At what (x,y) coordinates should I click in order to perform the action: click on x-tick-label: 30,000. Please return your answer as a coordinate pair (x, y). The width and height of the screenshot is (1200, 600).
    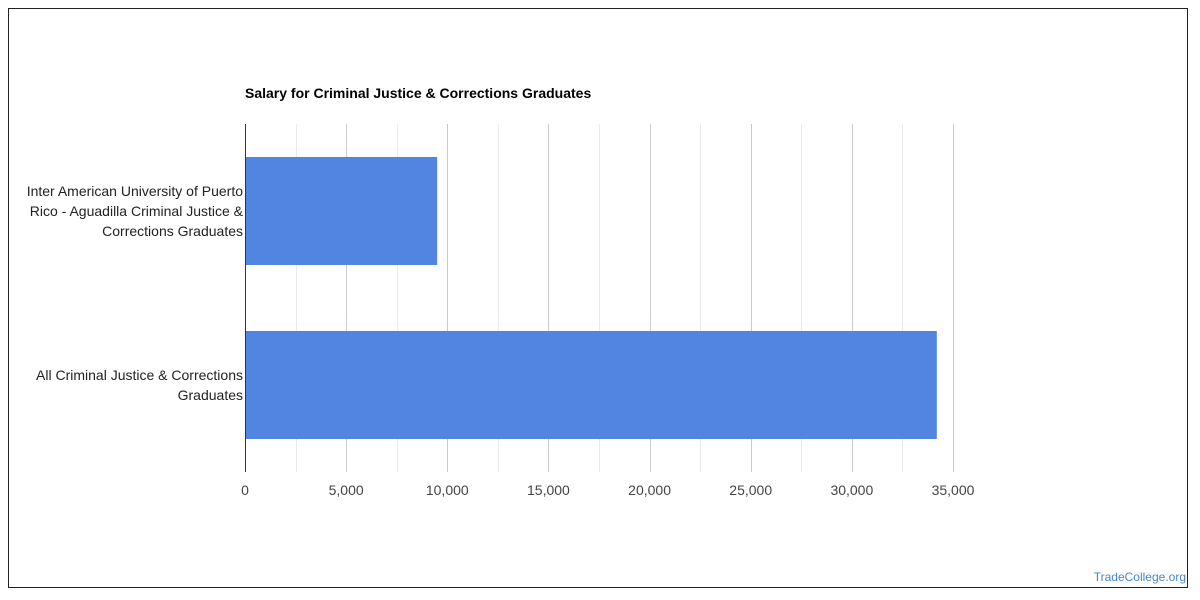
    Looking at the image, I should click on (851, 490).